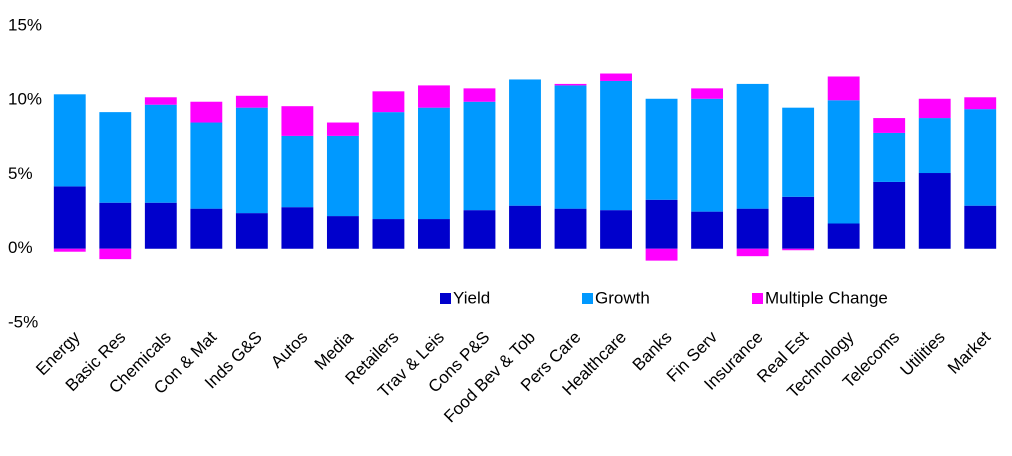 Image resolution: width=1012 pixels, height=456 pixels. What do you see at coordinates (23, 321) in the screenshot?
I see `y-tick-label: -5%` at bounding box center [23, 321].